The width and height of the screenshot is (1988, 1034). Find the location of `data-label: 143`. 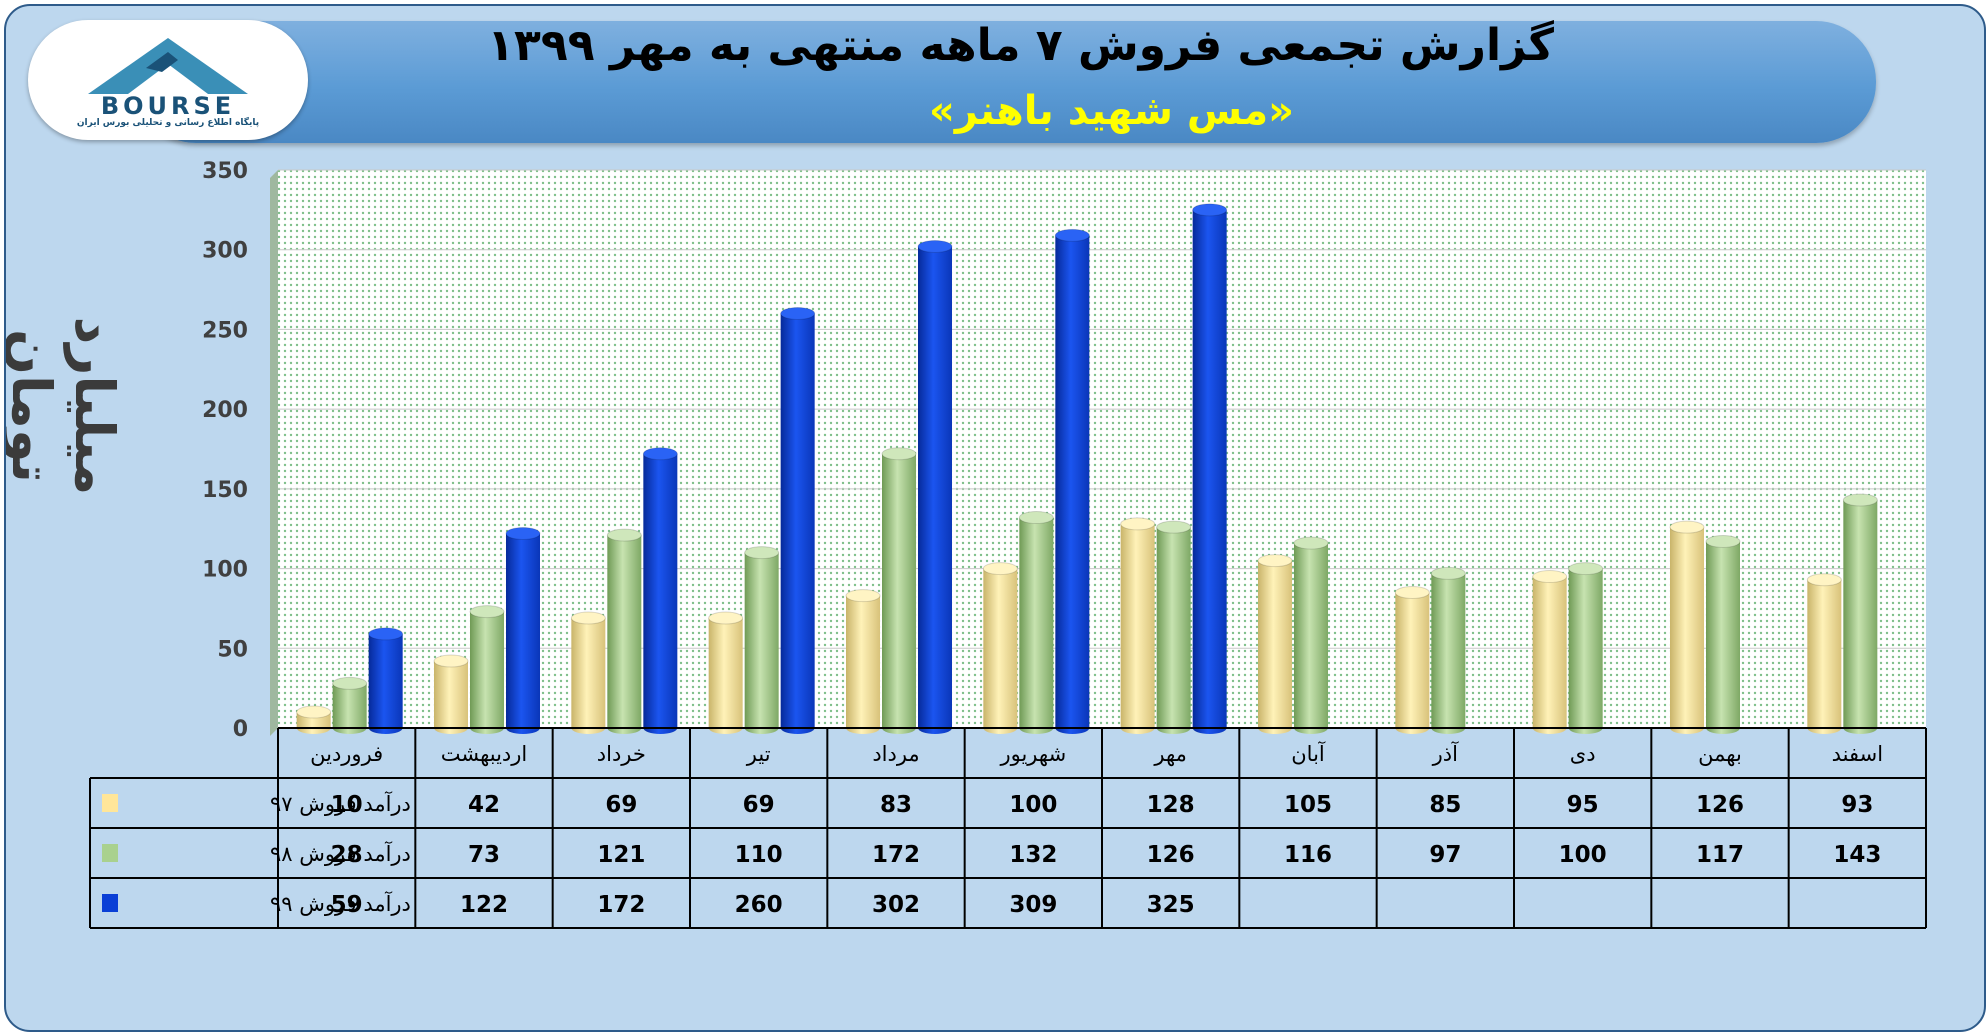

data-label: 143 is located at coordinates (1857, 855).